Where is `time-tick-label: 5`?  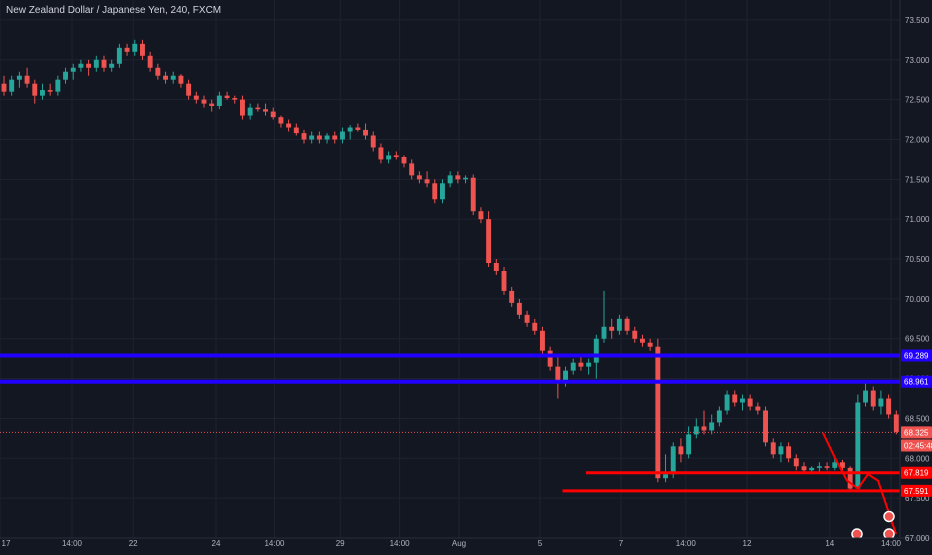 time-tick-label: 5 is located at coordinates (540, 543).